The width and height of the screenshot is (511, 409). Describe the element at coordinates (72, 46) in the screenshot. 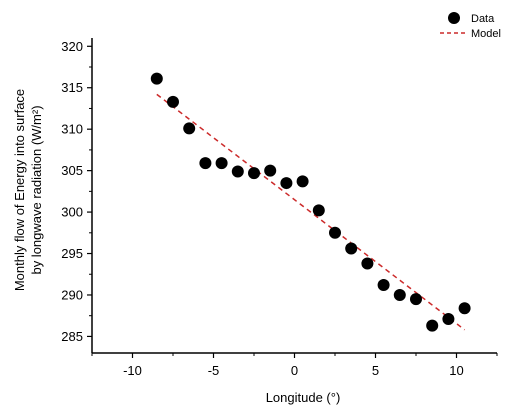

I see `y-tick-label: 320` at that location.